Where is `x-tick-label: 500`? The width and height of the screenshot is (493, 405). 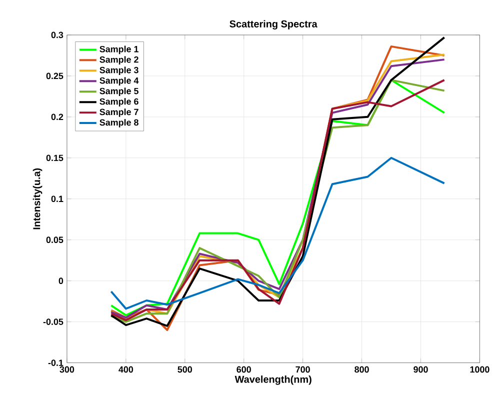
x-tick-label: 500 is located at coordinates (185, 369).